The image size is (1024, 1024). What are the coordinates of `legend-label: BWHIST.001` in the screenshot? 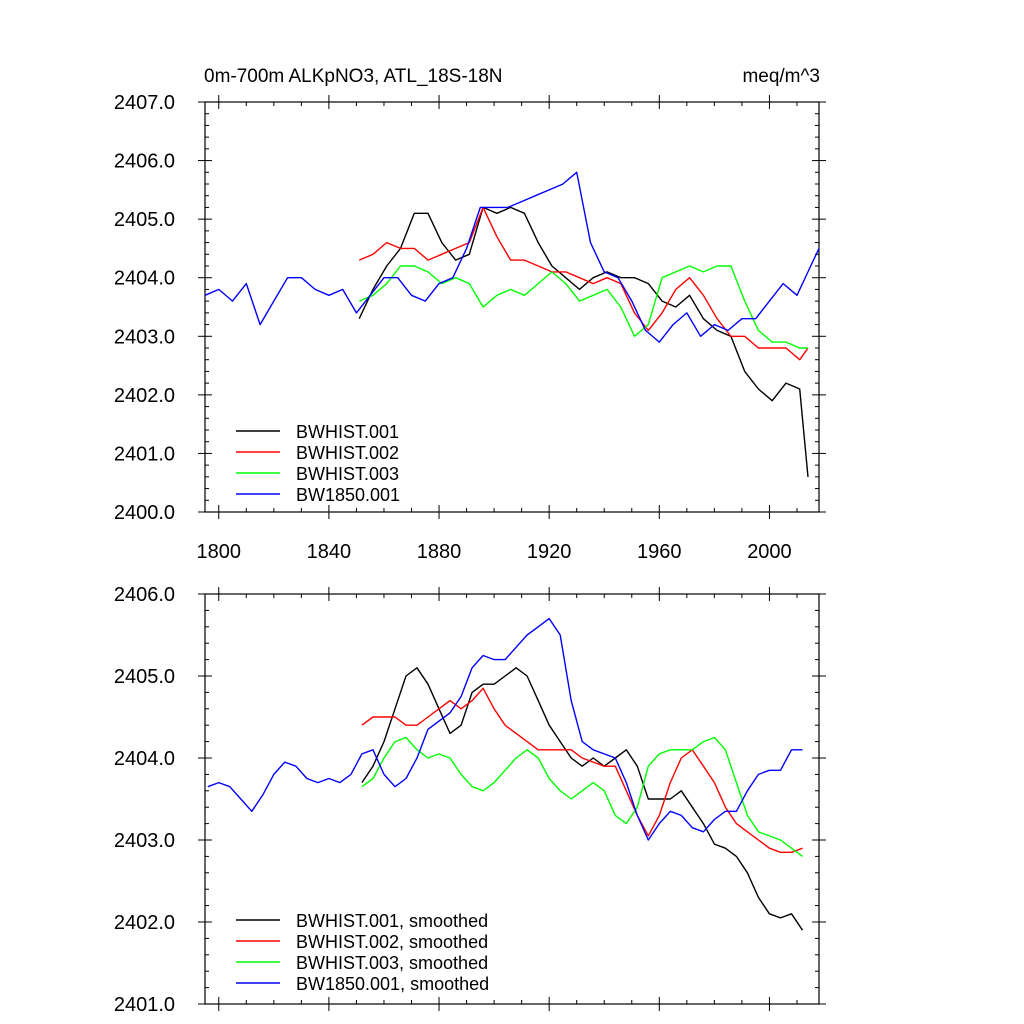 It's located at (347, 432).